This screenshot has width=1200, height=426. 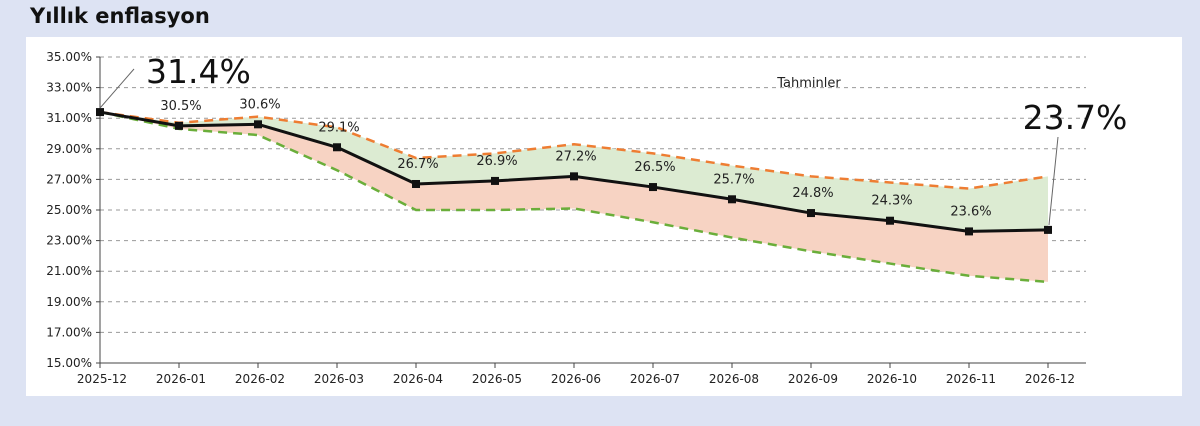 I want to click on data-label-2: 30.6%, so click(x=259, y=104).